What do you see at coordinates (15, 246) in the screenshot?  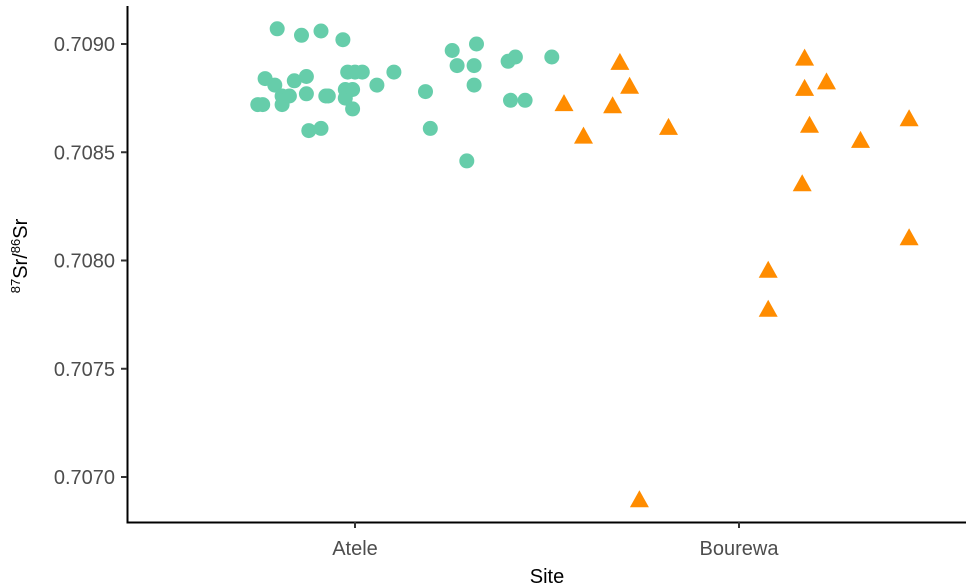 I see `y-axis-title-sup2: 86` at bounding box center [15, 246].